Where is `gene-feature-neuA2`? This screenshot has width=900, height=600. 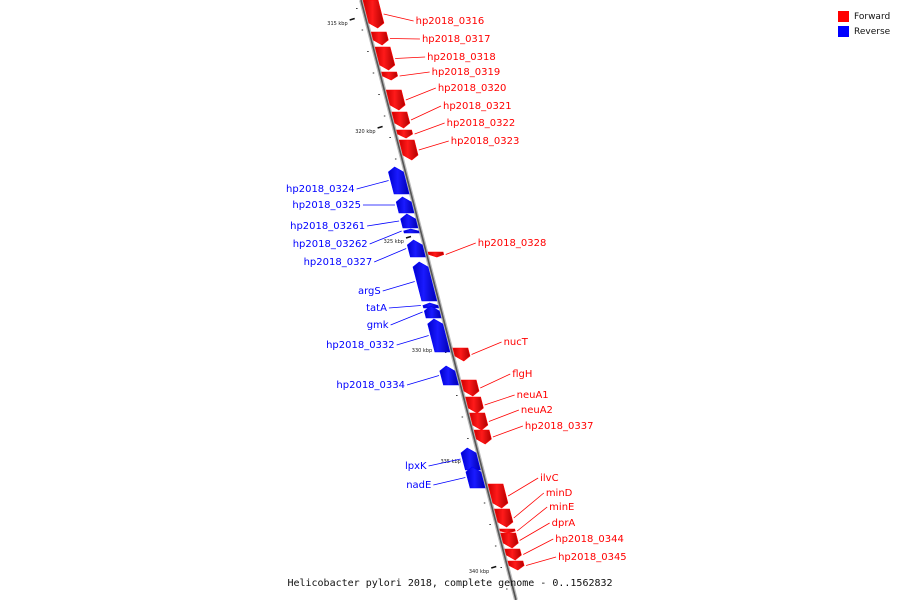
gene-feature-neuA2 is located at coordinates (479, 421).